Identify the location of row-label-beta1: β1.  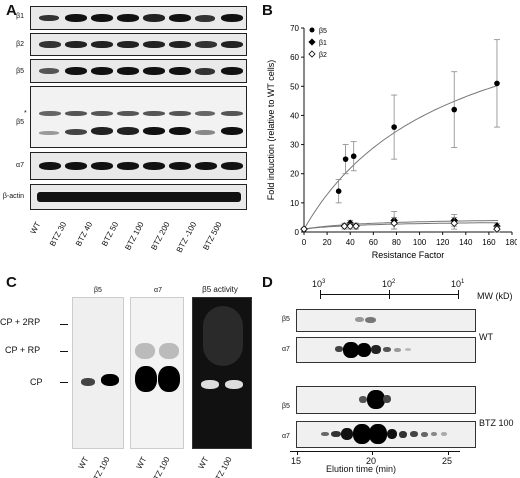
(20, 16).